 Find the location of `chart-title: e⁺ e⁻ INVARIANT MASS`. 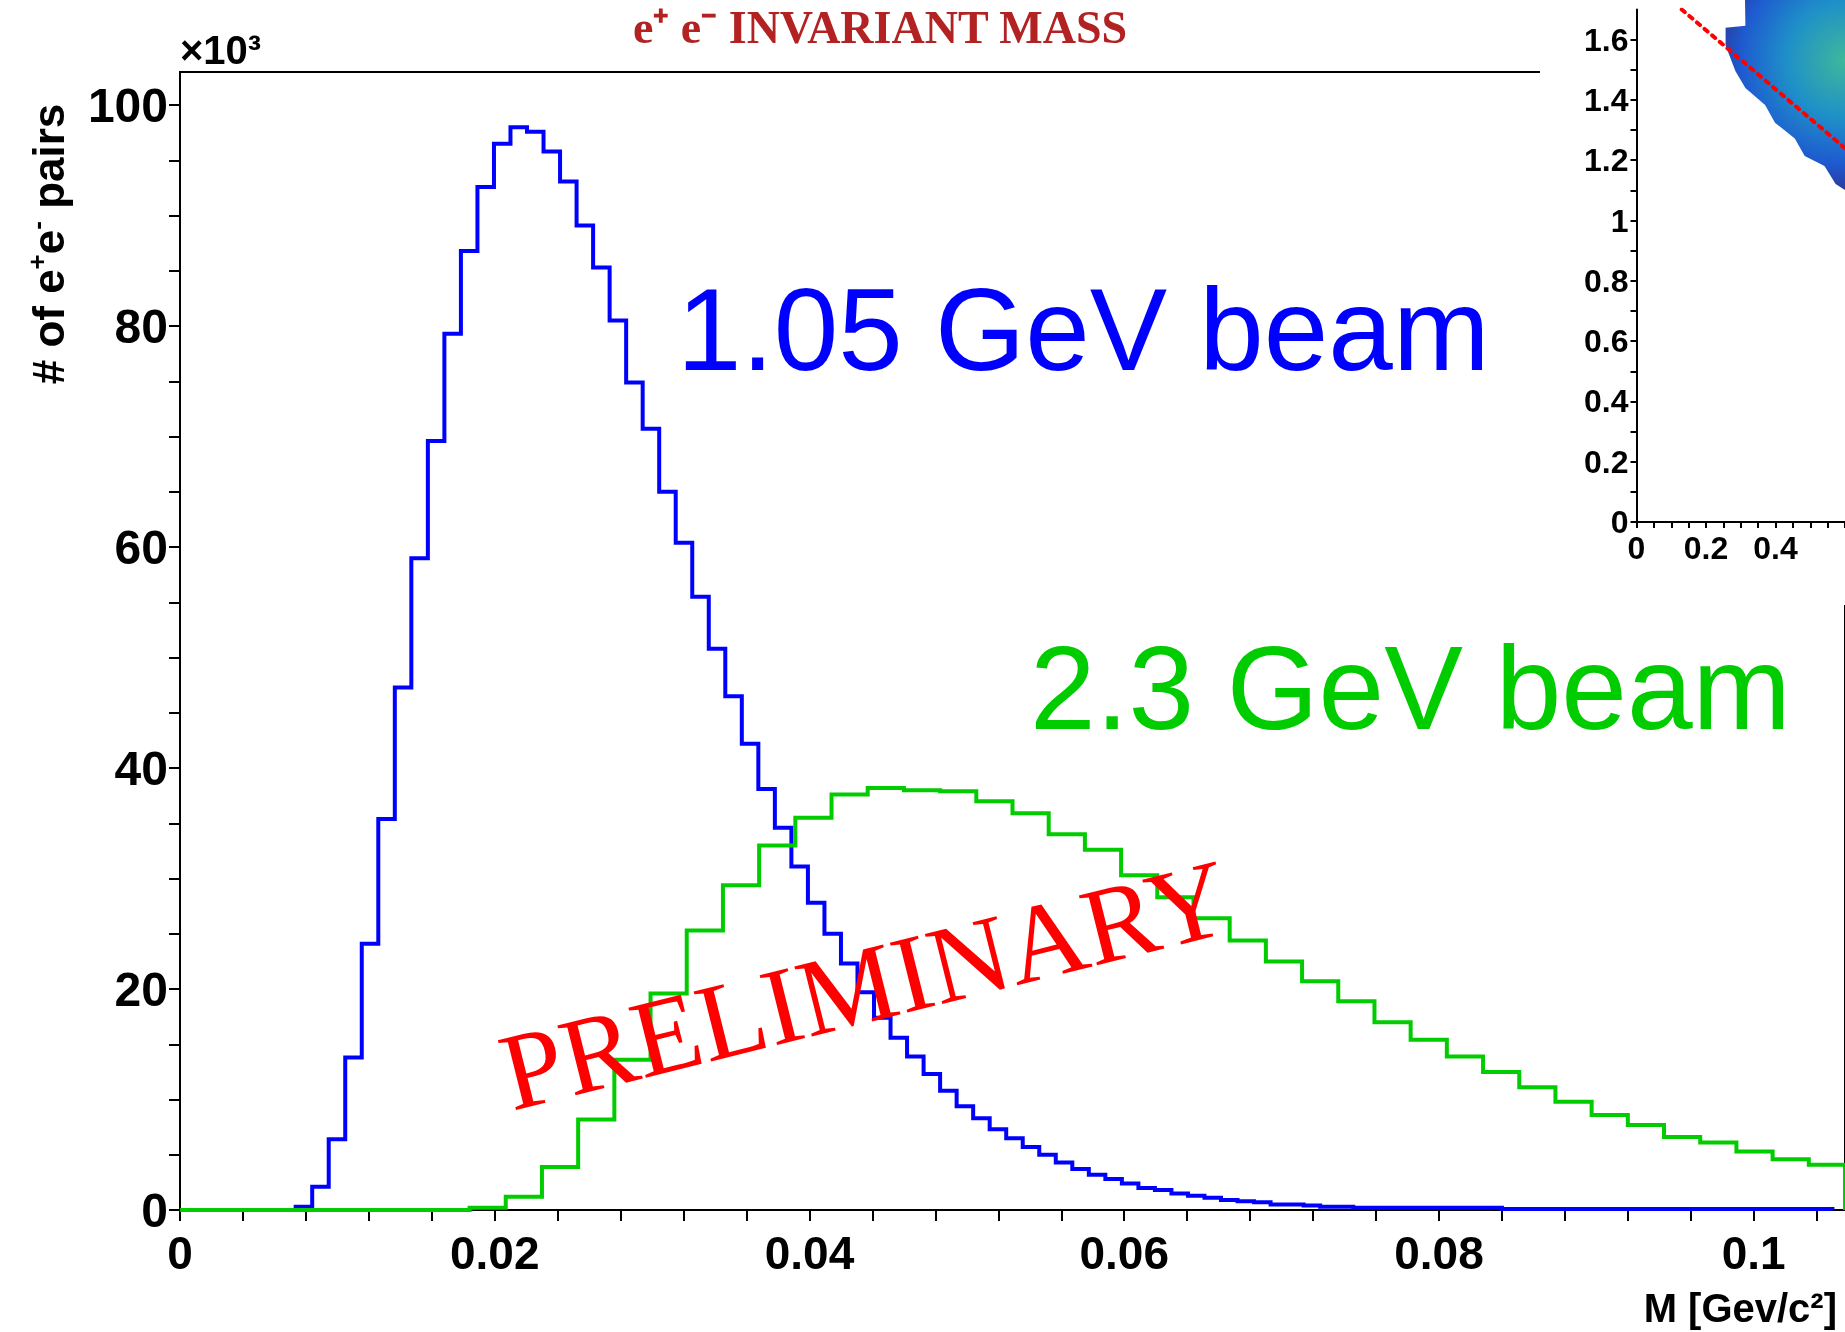

chart-title: e⁺ e⁻ INVARIANT MASS is located at coordinates (880, 27).